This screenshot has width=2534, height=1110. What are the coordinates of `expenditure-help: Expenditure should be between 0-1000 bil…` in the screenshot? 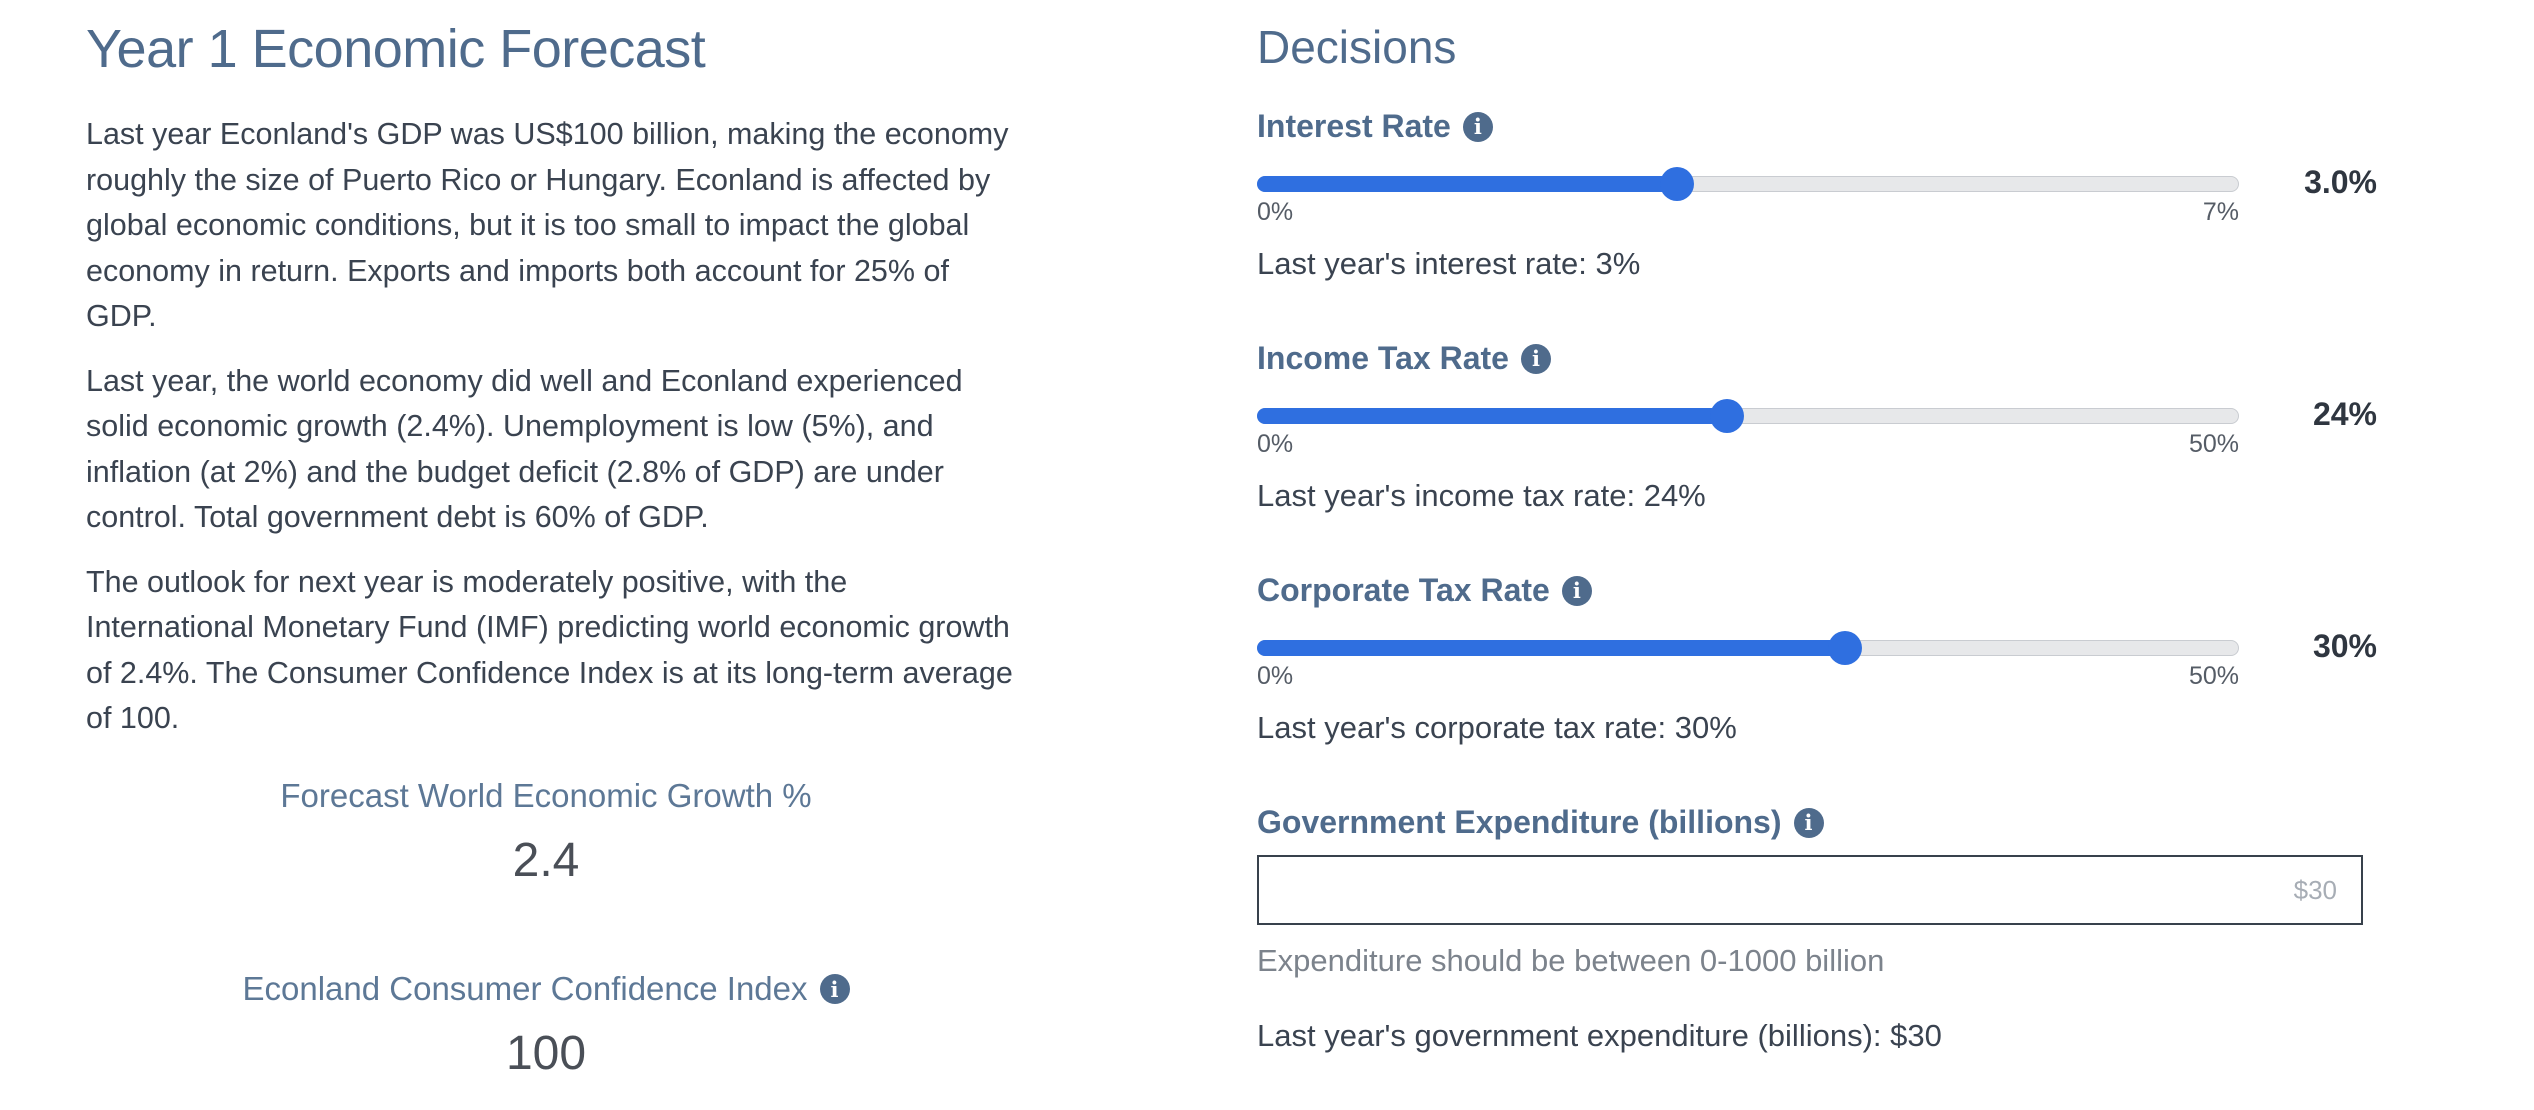 It's located at (1571, 960).